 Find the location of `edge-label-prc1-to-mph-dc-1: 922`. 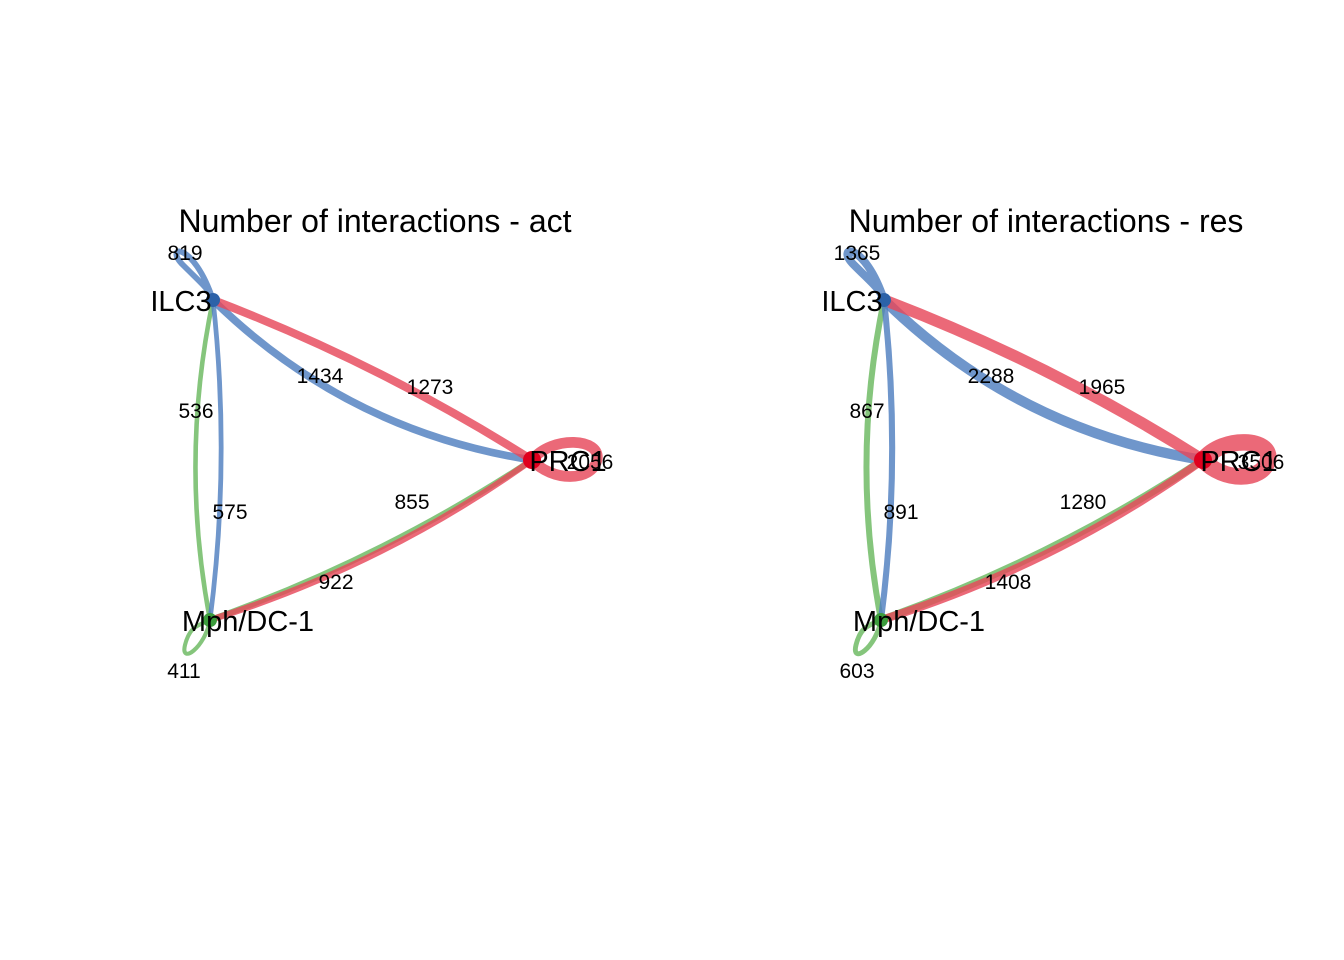

edge-label-prc1-to-mph-dc-1: 922 is located at coordinates (335, 582).